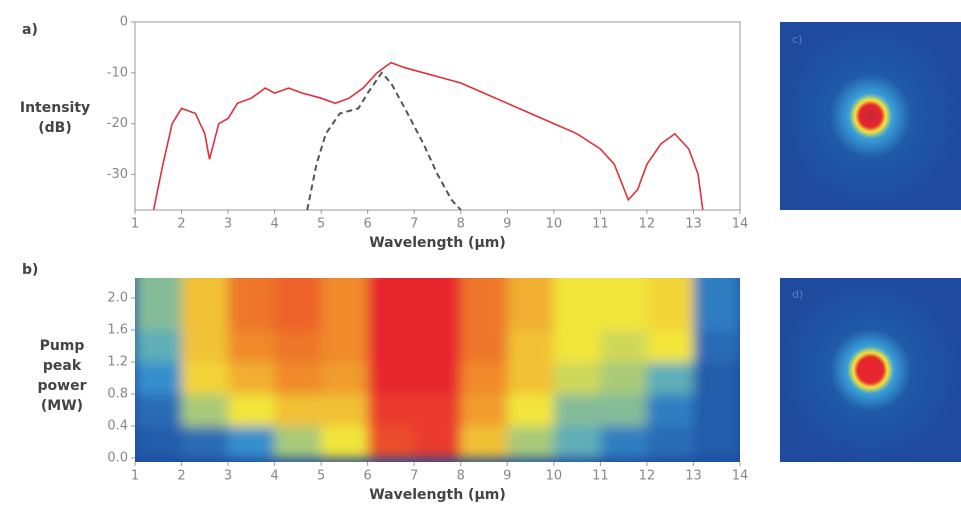  What do you see at coordinates (117, 72) in the screenshot?
I see `y-tick-label: -10` at bounding box center [117, 72].